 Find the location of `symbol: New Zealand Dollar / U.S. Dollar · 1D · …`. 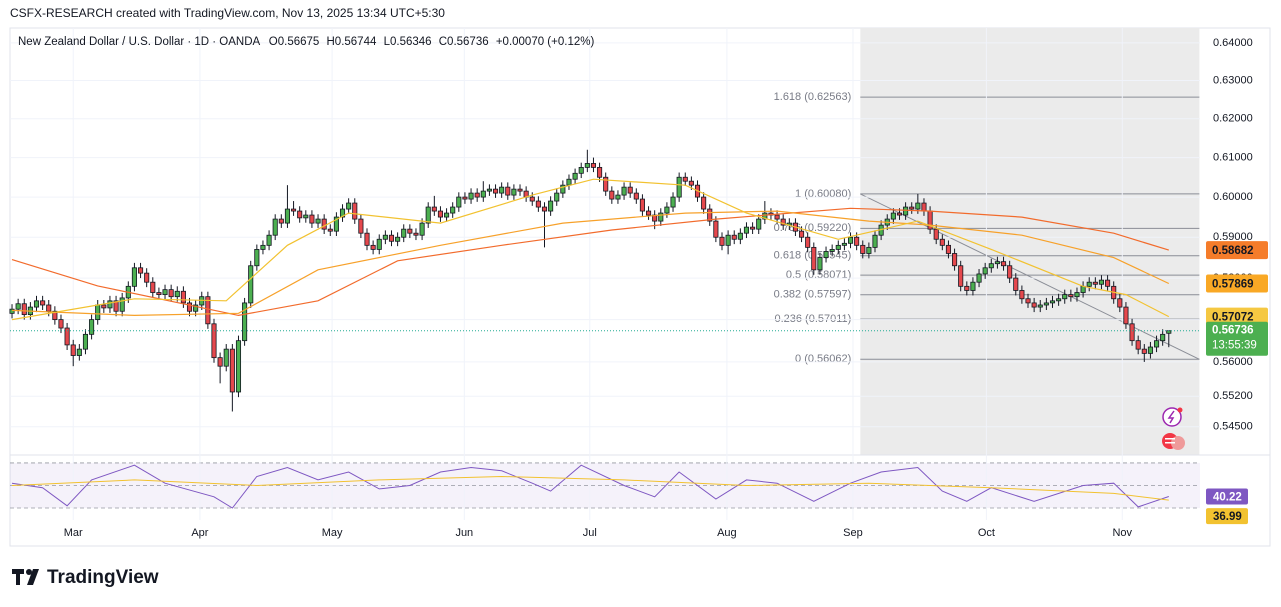

symbol: New Zealand Dollar / U.S. Dollar · 1D · … is located at coordinates (139, 42).